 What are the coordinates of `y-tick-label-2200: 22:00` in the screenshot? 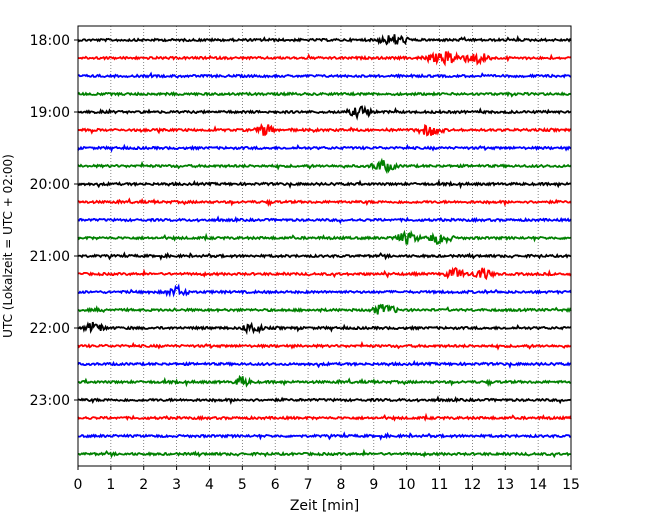 It's located at (50, 329).